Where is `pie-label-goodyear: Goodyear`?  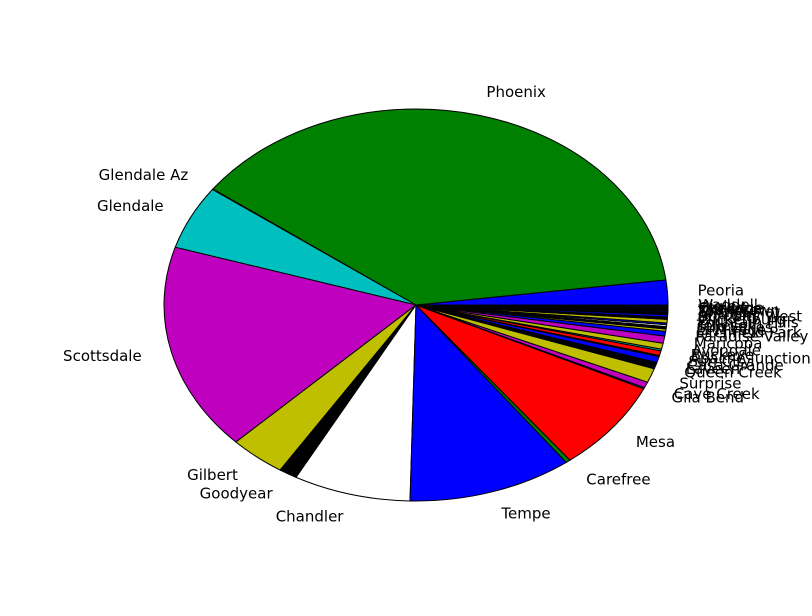
pie-label-goodyear: Goodyear is located at coordinates (237, 494).